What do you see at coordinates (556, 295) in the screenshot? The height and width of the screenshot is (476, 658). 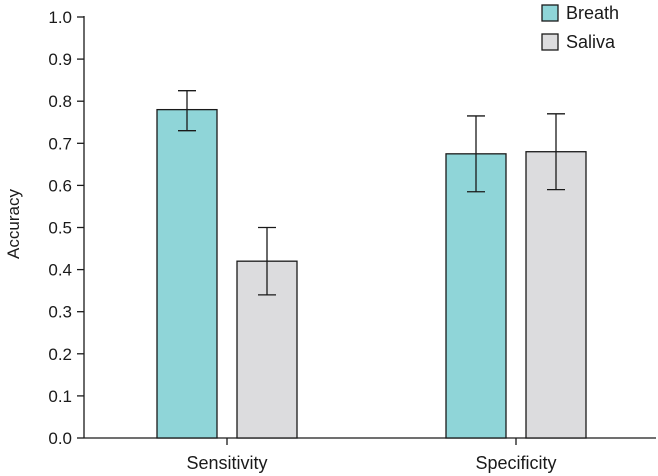 I see `bar-saliva-specificity` at bounding box center [556, 295].